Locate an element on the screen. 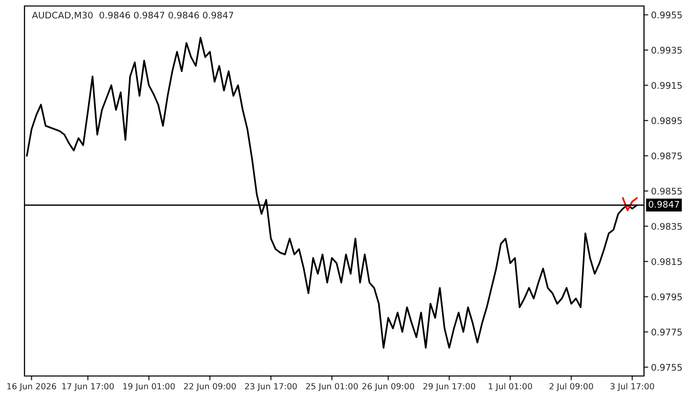 This screenshot has width=700, height=400. y-tick-label: 0.9775 is located at coordinates (667, 332).